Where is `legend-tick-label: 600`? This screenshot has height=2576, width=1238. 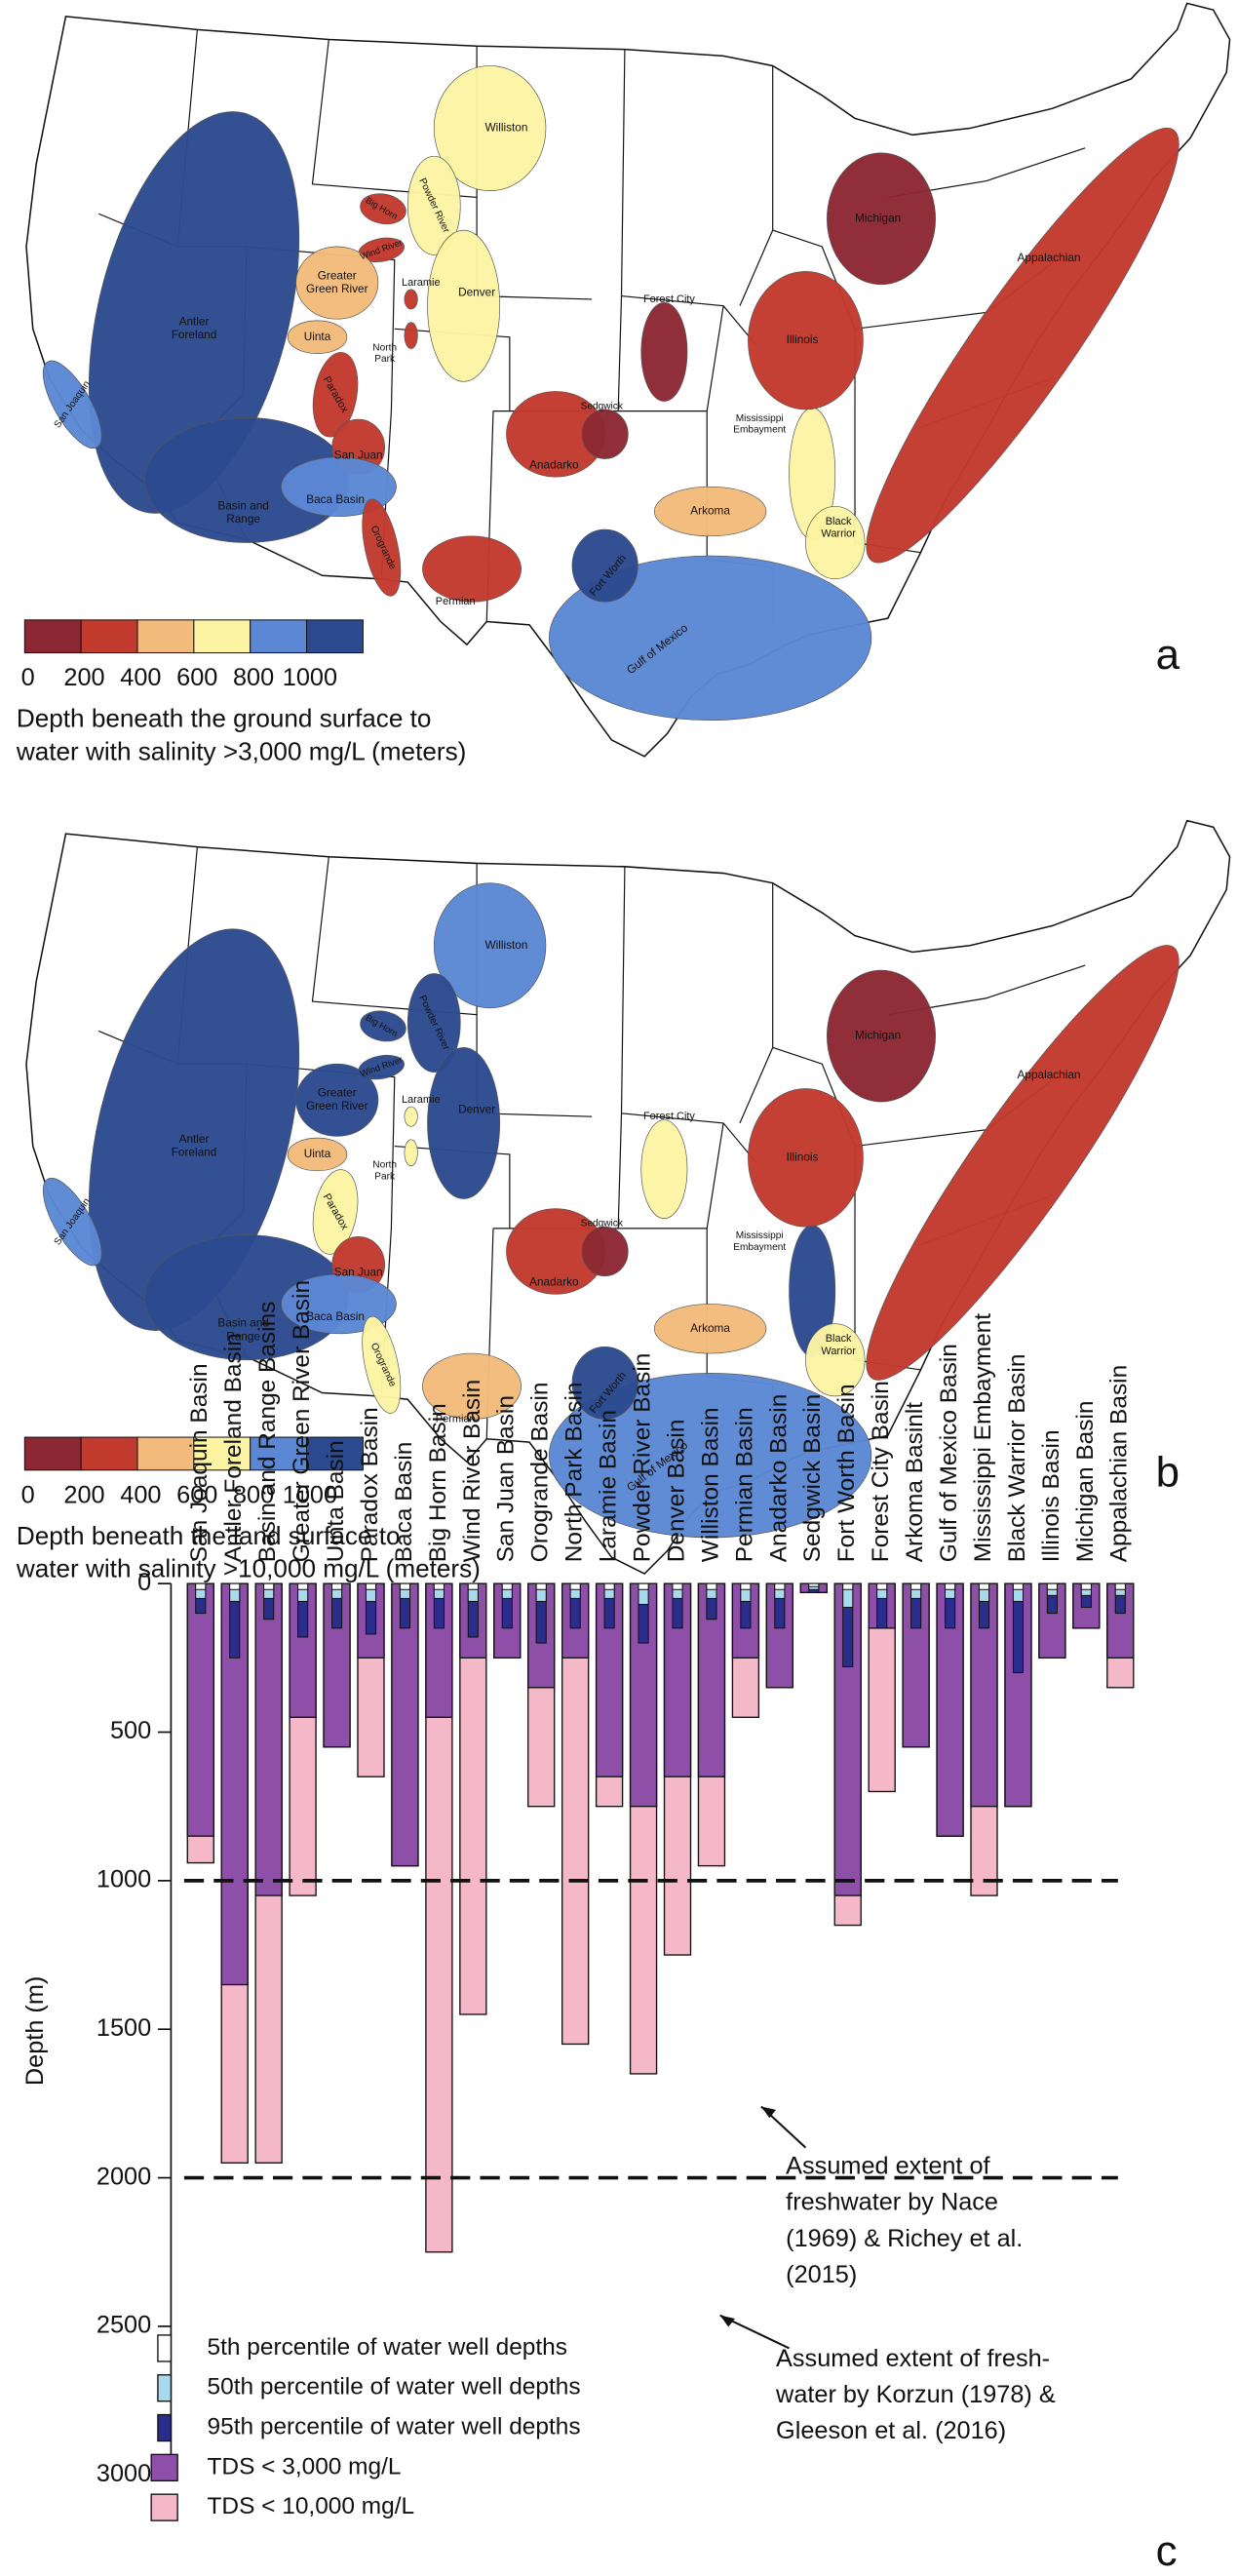 legend-tick-label: 600 is located at coordinates (196, 677).